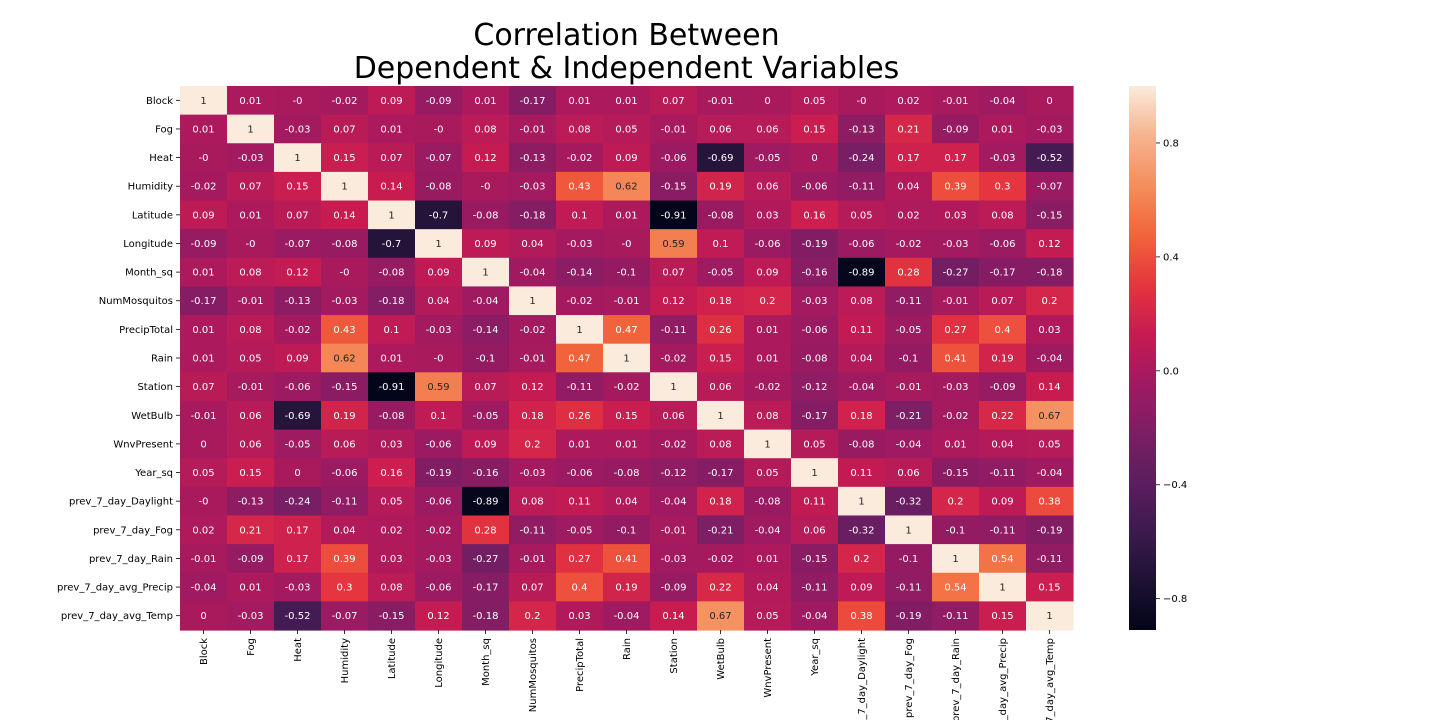 The height and width of the screenshot is (720, 1440). I want to click on cell-value-label: -0.04, so click(1050, 473).